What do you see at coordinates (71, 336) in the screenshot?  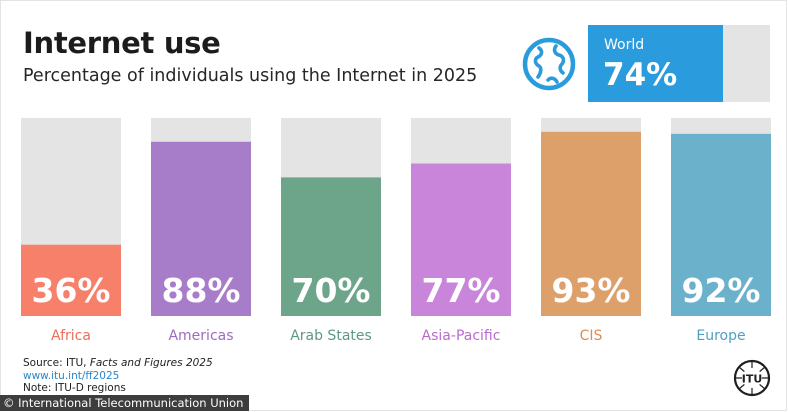 I see `category-label-africa: Africa` at bounding box center [71, 336].